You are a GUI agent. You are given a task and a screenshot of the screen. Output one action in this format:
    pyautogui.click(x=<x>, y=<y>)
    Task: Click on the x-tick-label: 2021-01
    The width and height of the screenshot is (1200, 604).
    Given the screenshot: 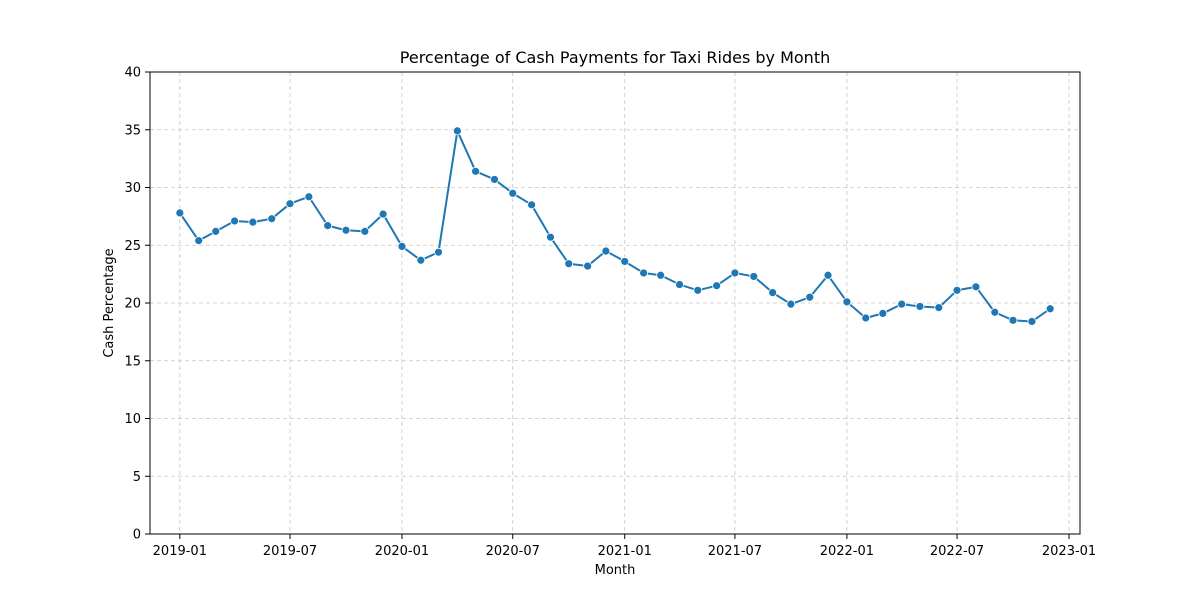 What is the action you would take?
    pyautogui.click(x=625, y=551)
    